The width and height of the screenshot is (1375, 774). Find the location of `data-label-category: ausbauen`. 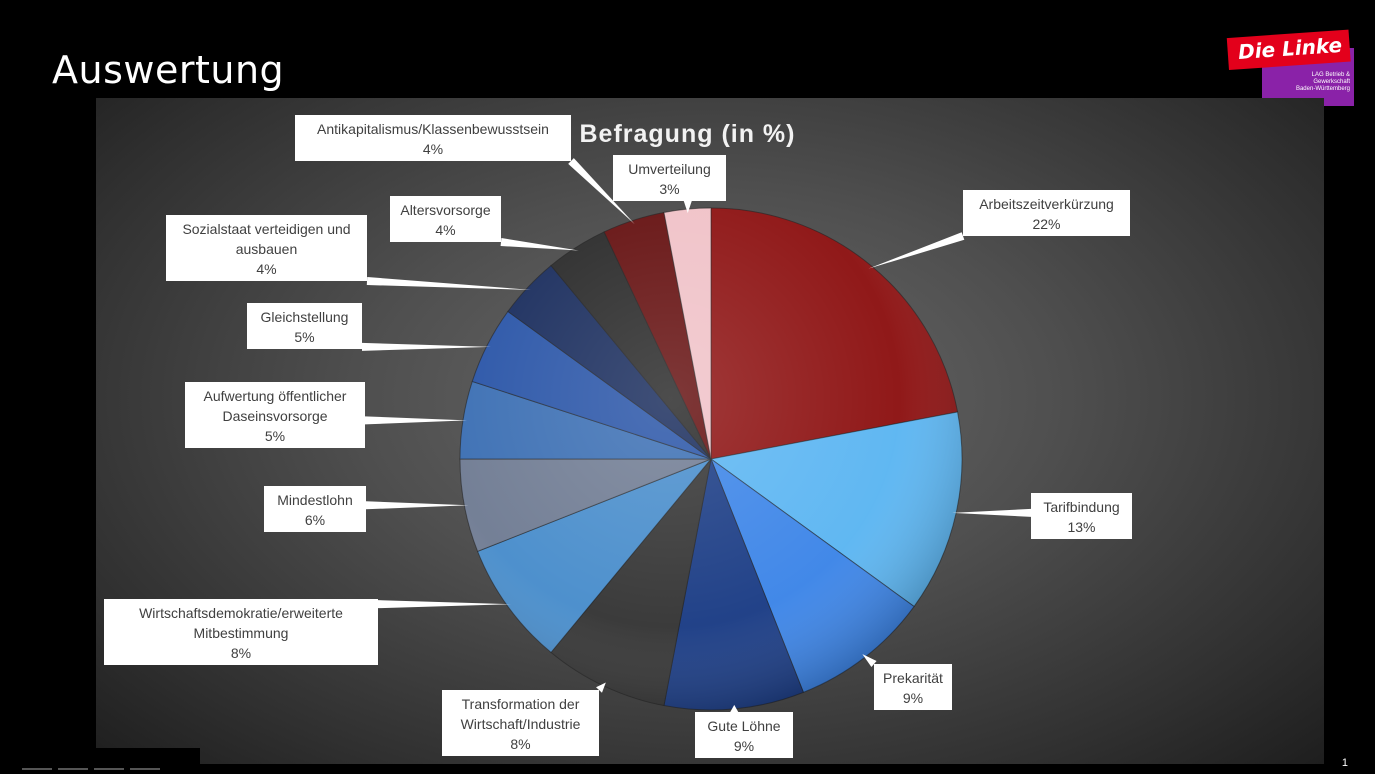

data-label-category: ausbauen is located at coordinates (267, 249).